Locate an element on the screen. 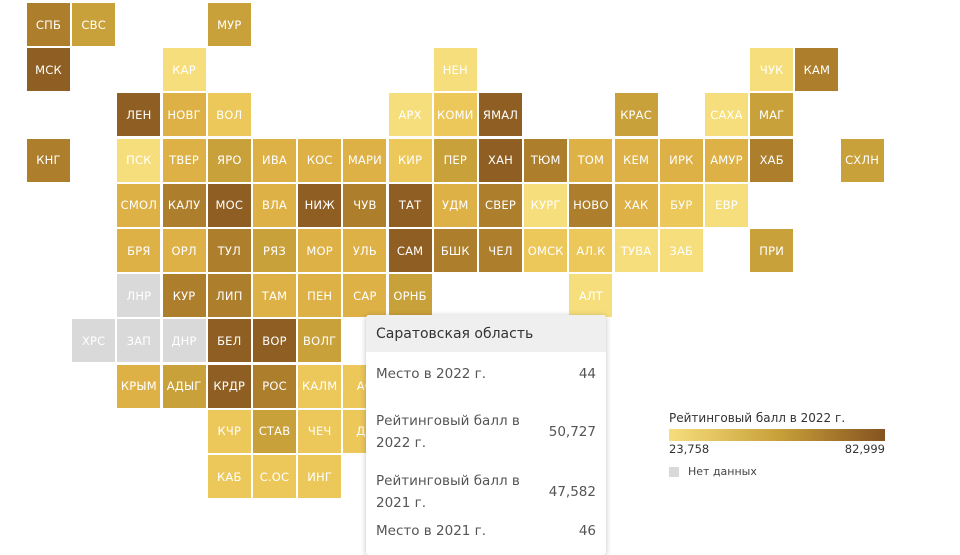  region-tile: АРХ is located at coordinates (410, 115).